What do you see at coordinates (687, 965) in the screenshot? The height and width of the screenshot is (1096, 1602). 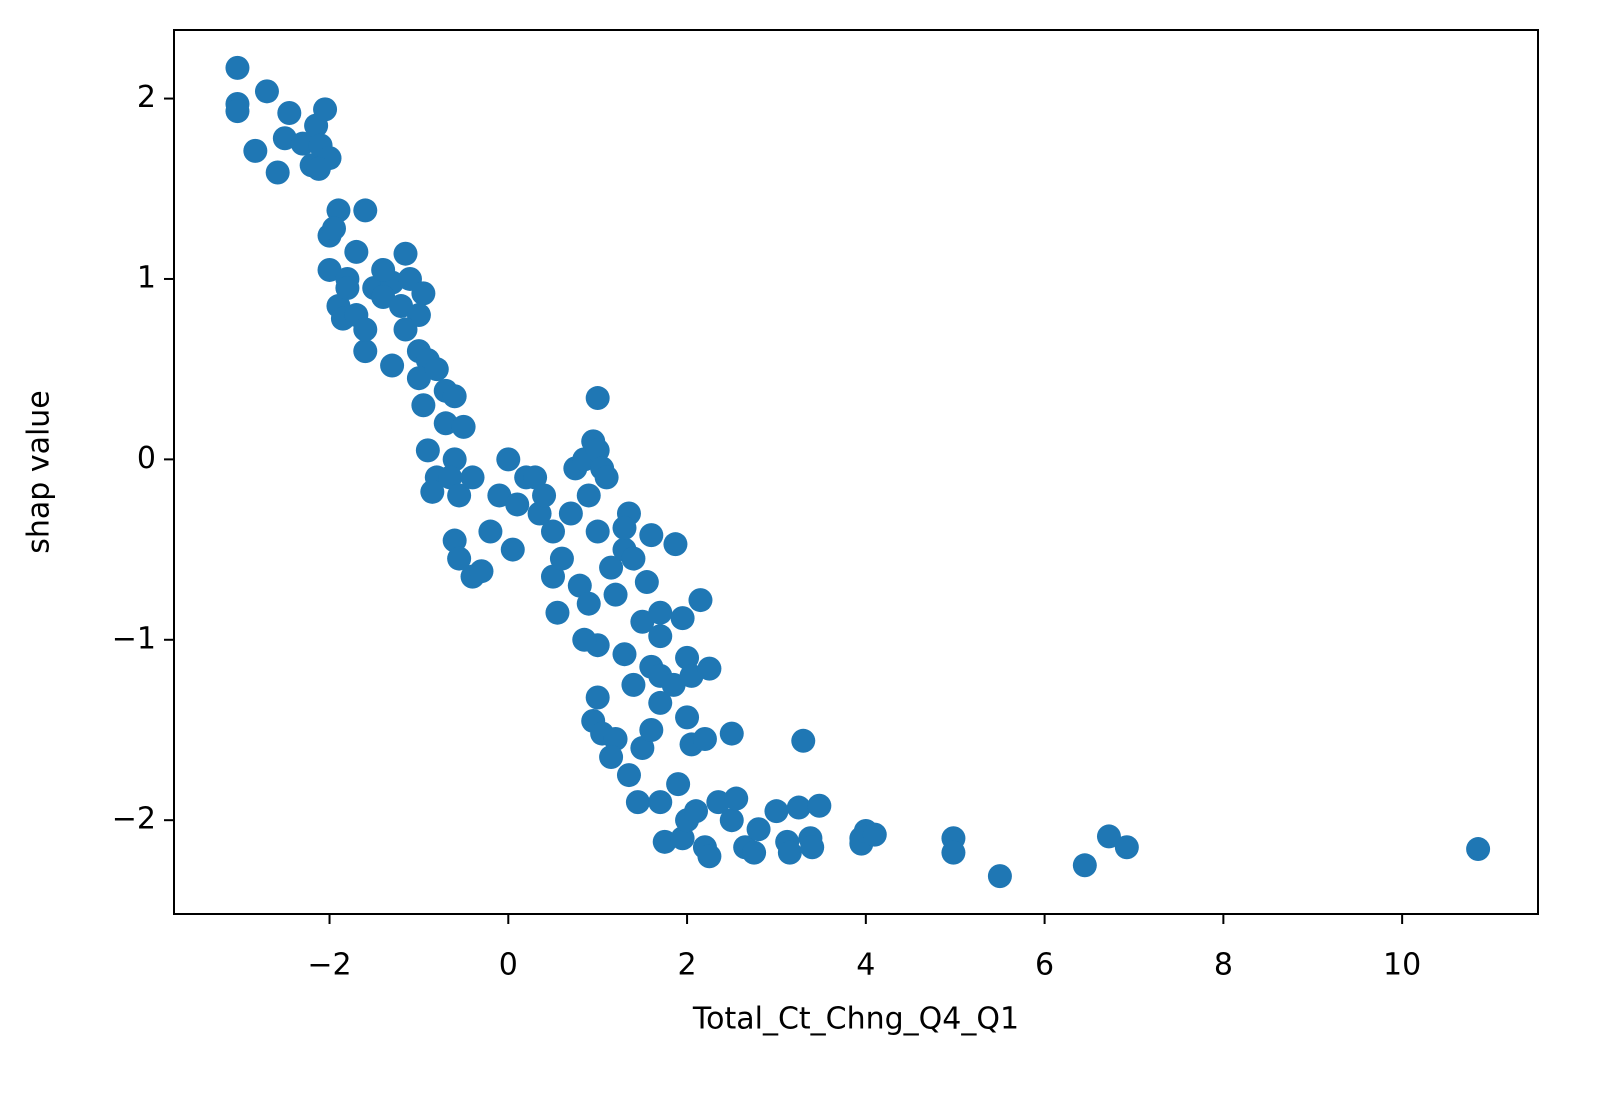 I see `x-tick-label: 2` at bounding box center [687, 965].